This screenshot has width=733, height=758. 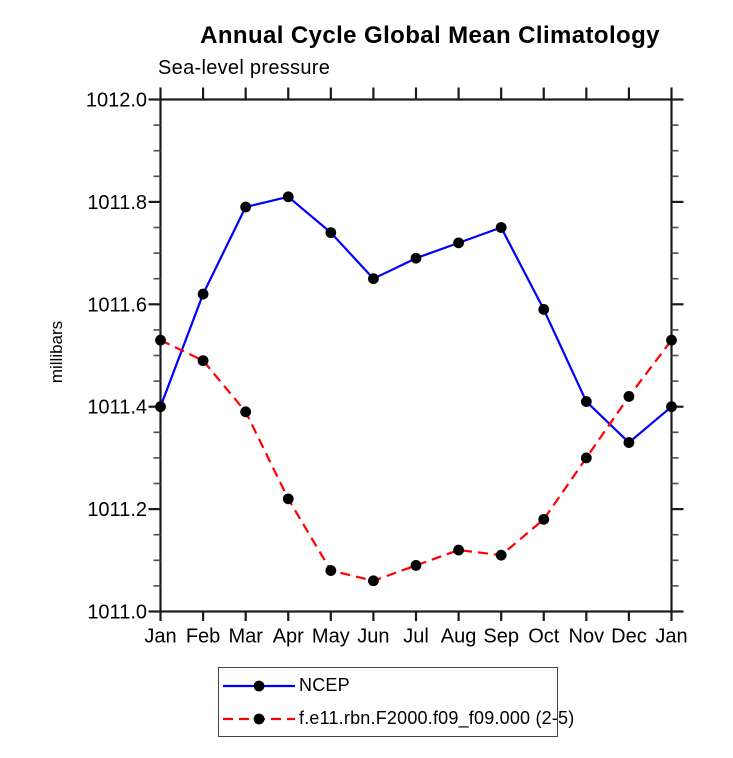 I want to click on svg-text: Apr, so click(x=288, y=637).